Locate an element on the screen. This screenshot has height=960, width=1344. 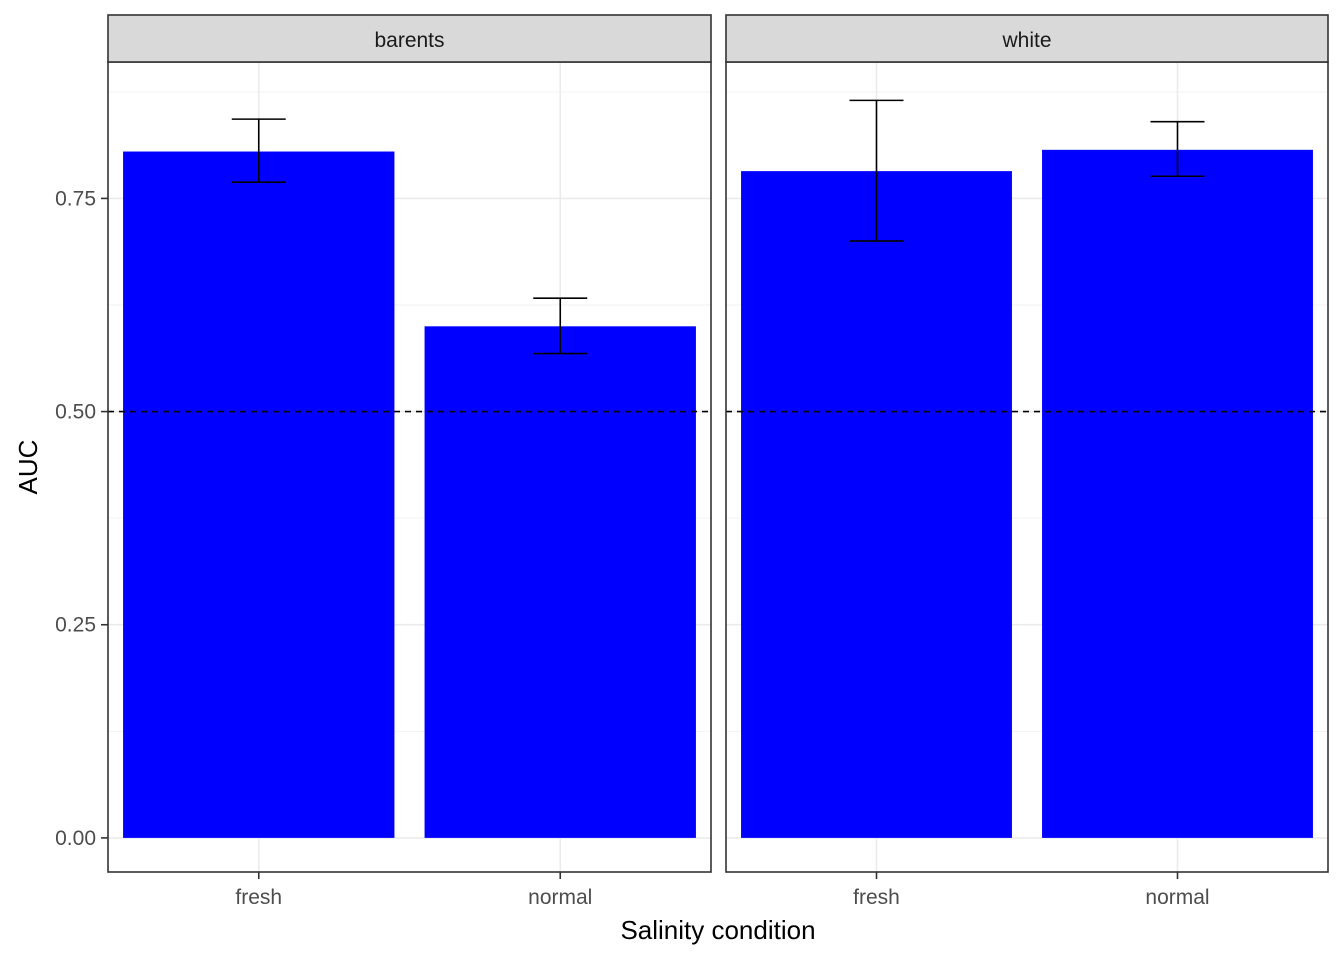
facet-strip-label: white is located at coordinates (1026, 40).